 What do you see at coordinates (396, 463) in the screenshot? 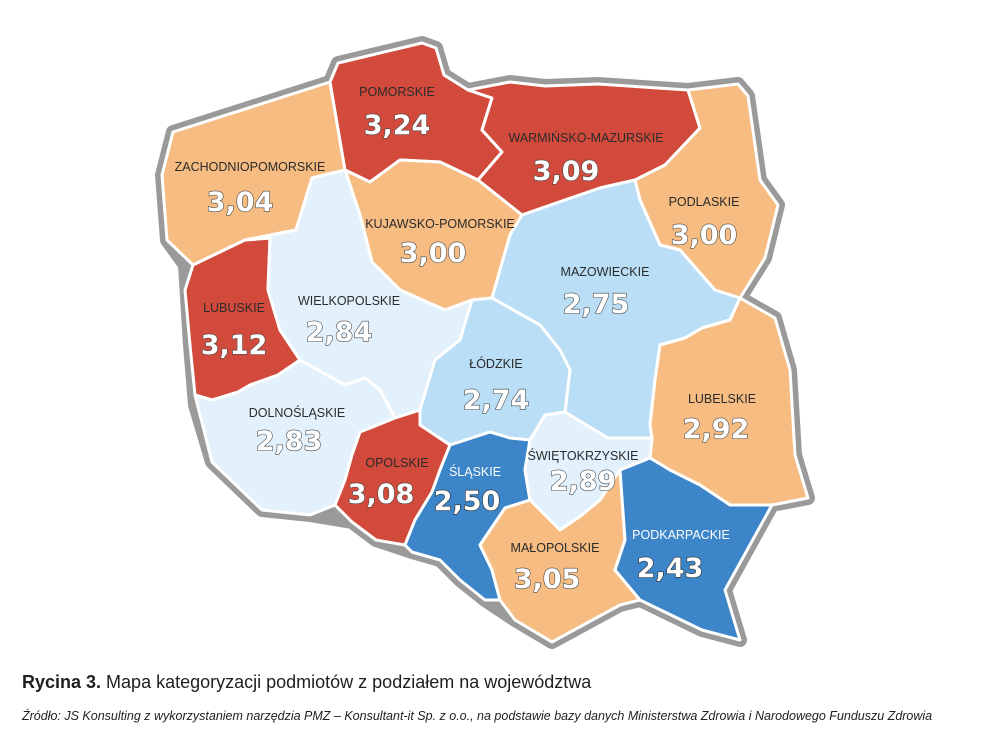
I see `label-name-opolskie: OPOLSKIE` at bounding box center [396, 463].